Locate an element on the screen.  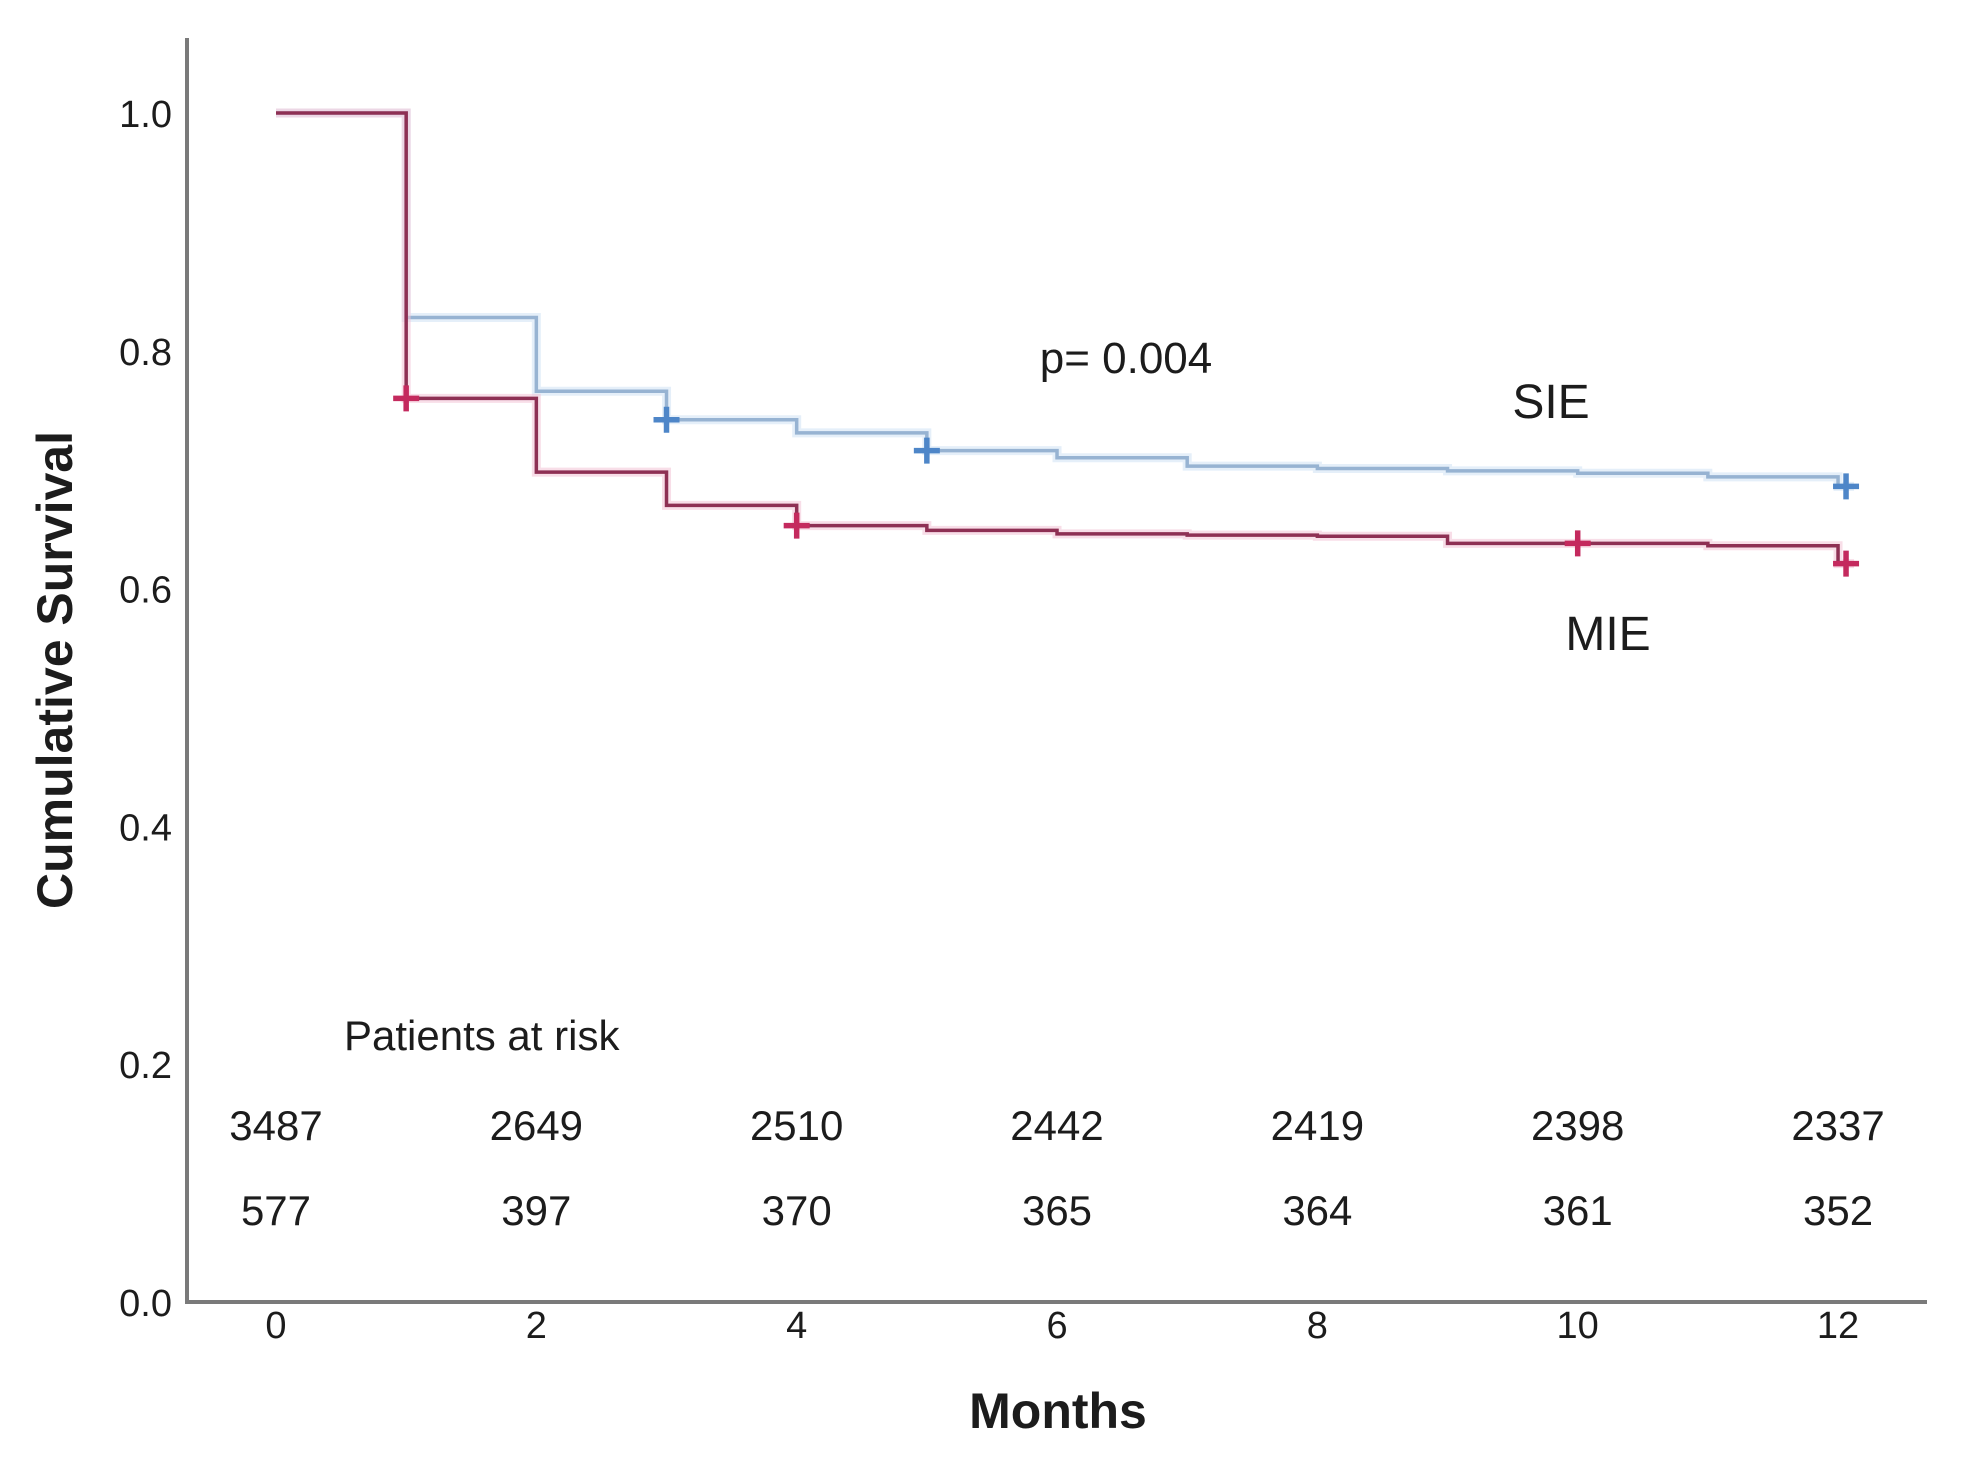
y-axis-title: Cumulative Survival is located at coordinates (55, 670).